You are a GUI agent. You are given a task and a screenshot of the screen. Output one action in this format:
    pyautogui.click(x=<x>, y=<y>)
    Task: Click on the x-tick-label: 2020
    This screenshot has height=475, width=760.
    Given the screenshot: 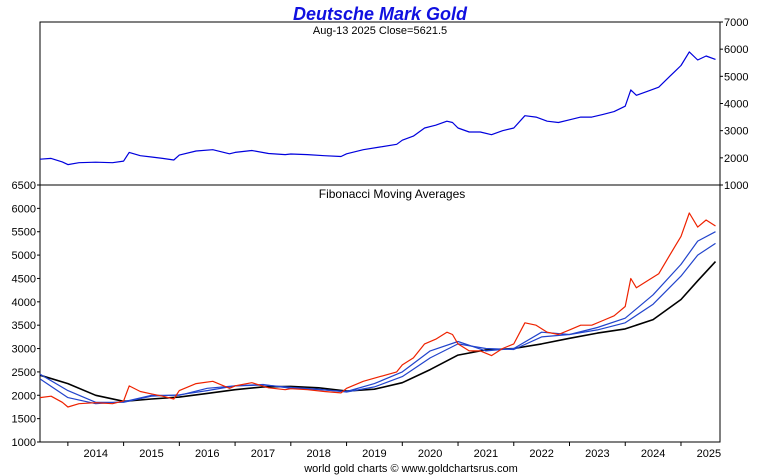 What is the action you would take?
    pyautogui.click(x=430, y=454)
    